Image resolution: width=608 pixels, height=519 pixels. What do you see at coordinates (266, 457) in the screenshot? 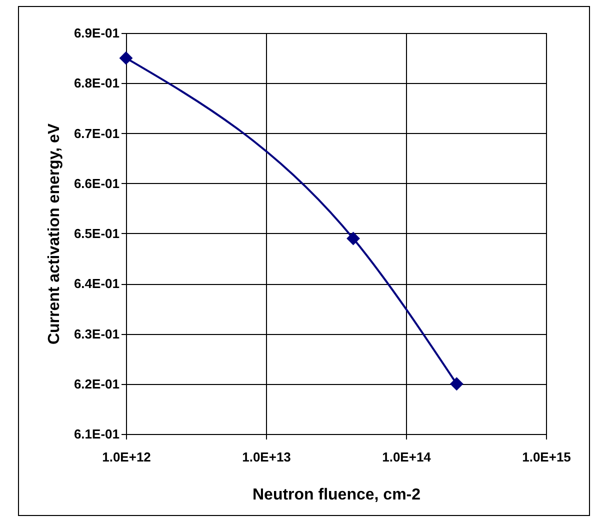
I see `x-tick-label: 1.0E+13` at bounding box center [266, 457].